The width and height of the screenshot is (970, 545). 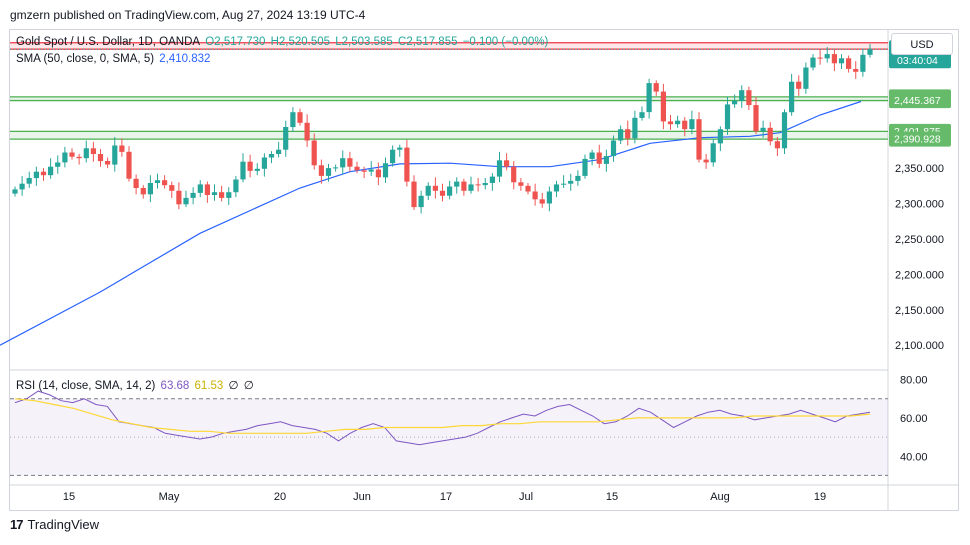 What do you see at coordinates (86, 386) in the screenshot?
I see `rsi-label: RSI (14, close, SMA, 14, 2)` at bounding box center [86, 386].